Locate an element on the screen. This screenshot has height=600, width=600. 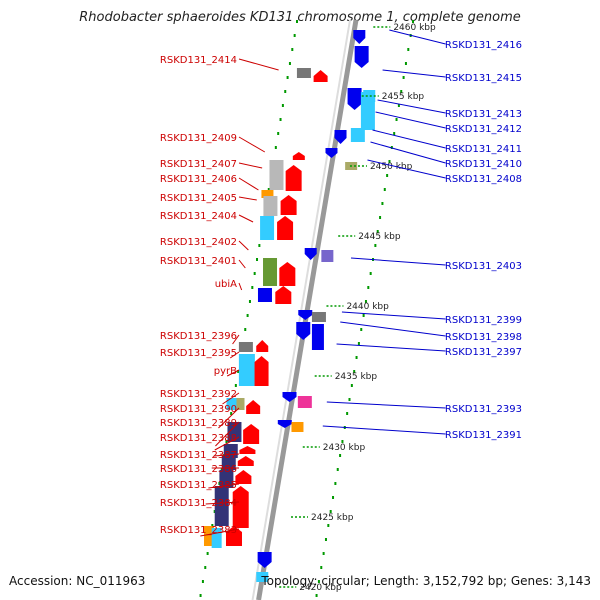
gene-label-left: RSKD131_2395 is located at coordinates (198, 353).